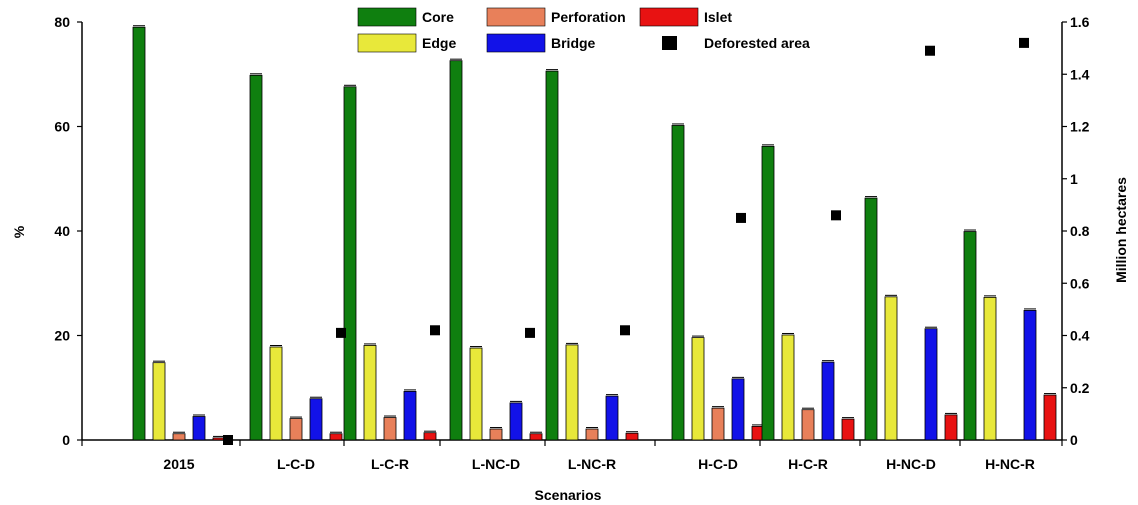  What do you see at coordinates (341, 332) in the screenshot?
I see `marker-deforested-area-l-c-d` at bounding box center [341, 332].